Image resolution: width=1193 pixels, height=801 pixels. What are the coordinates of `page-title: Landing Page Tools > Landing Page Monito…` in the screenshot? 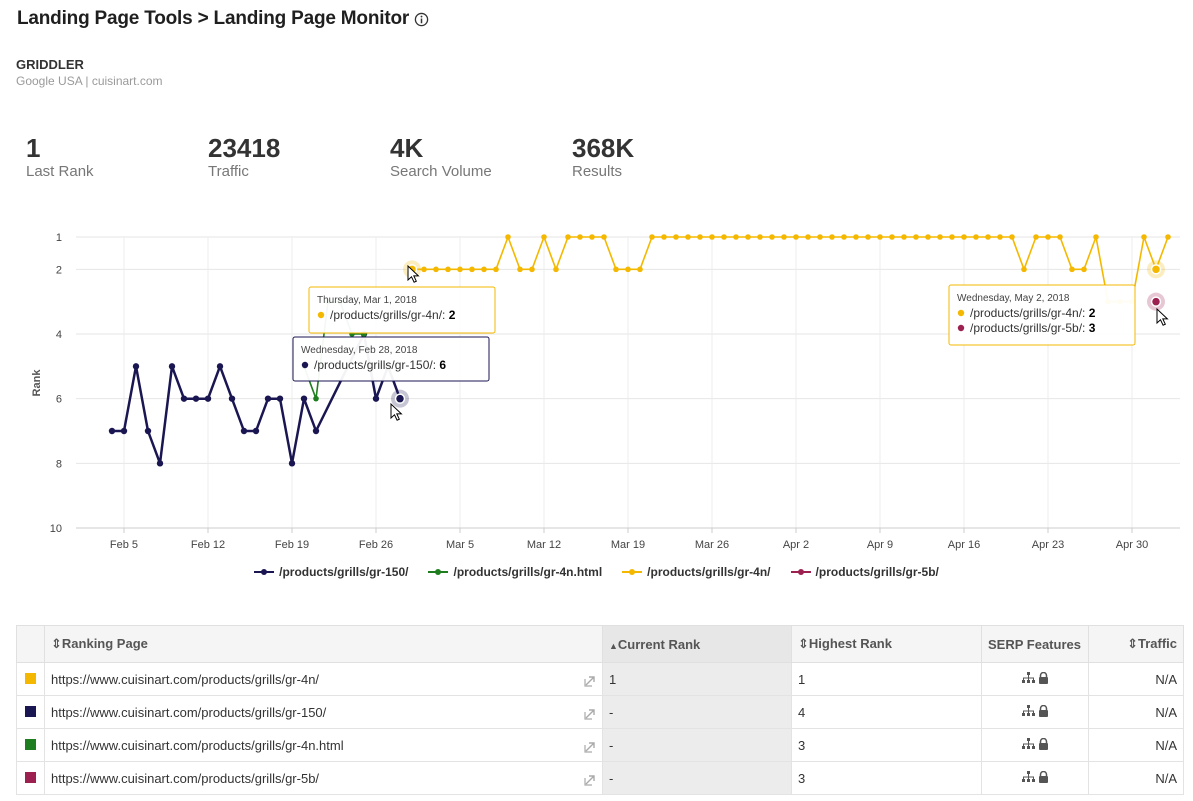 It's located at (213, 18).